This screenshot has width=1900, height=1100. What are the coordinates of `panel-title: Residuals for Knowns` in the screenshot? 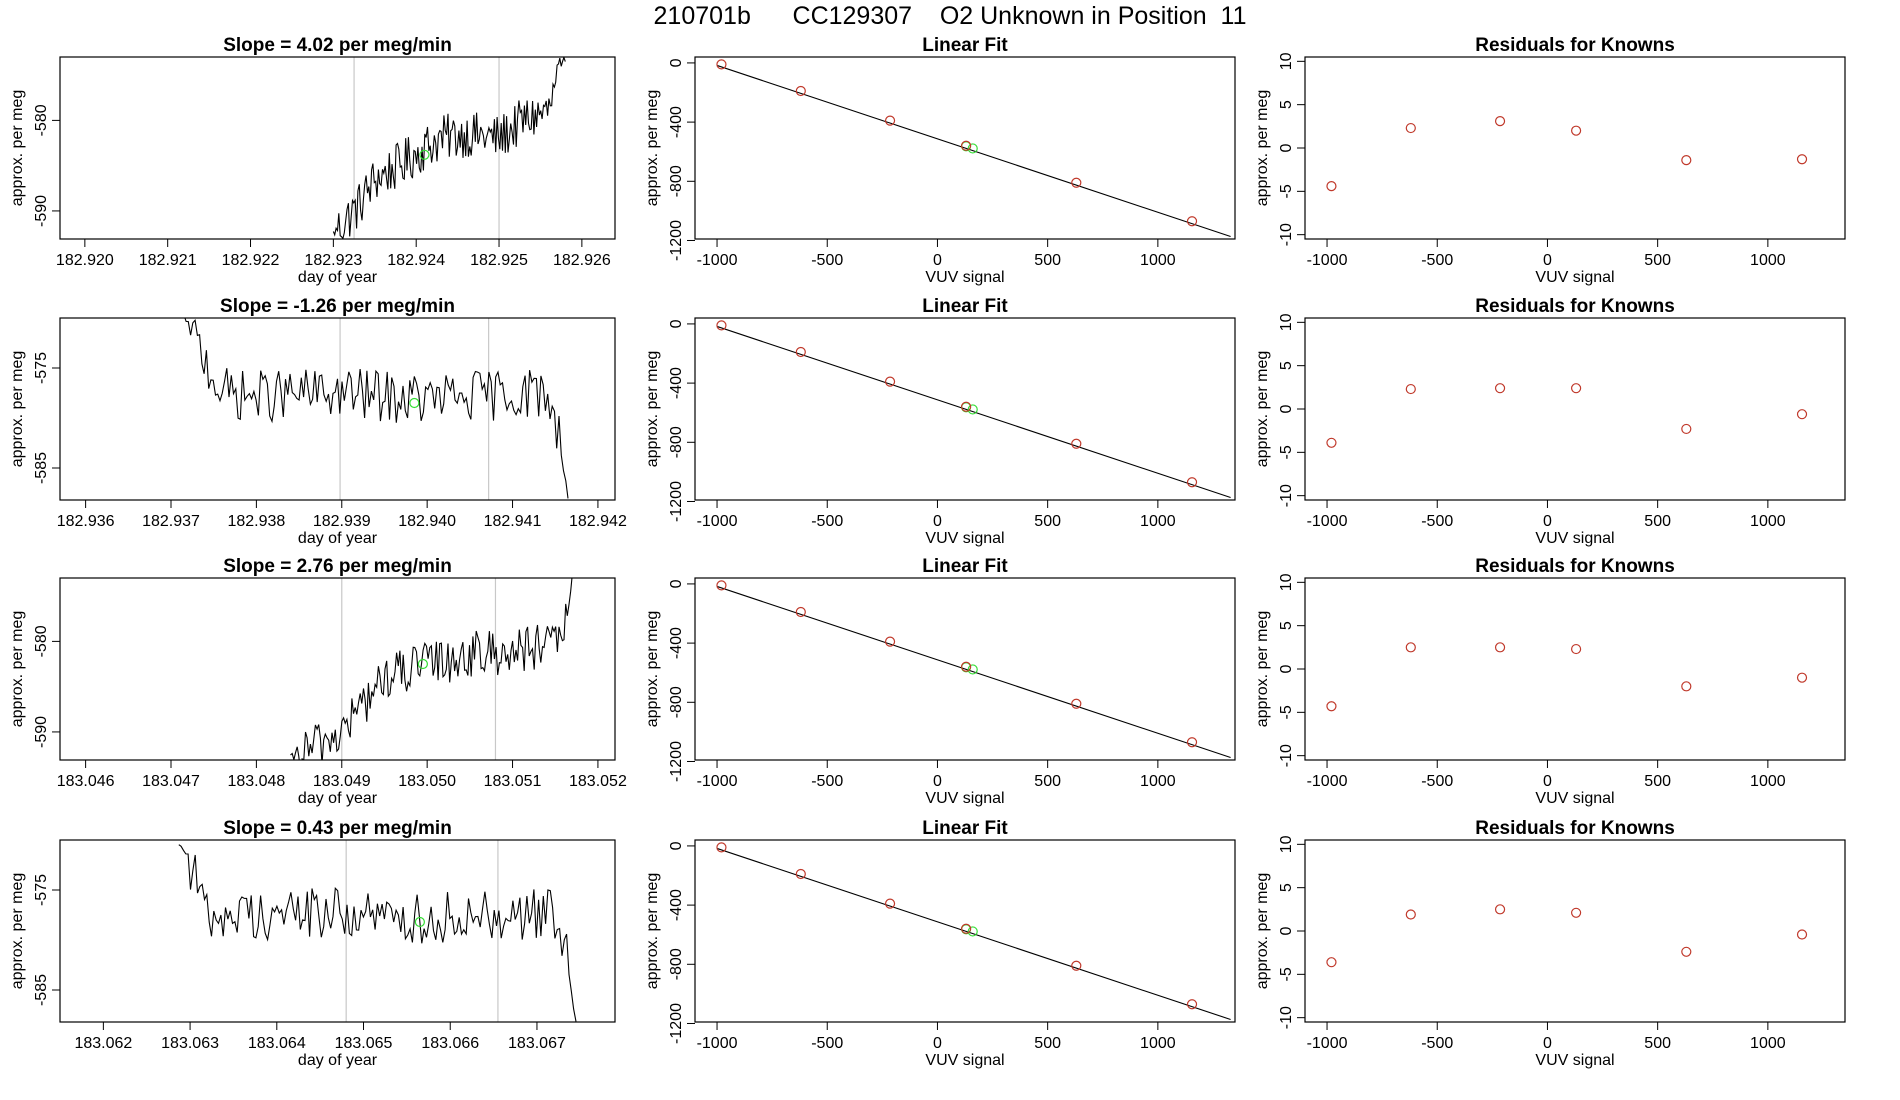 It's located at (1575, 566).